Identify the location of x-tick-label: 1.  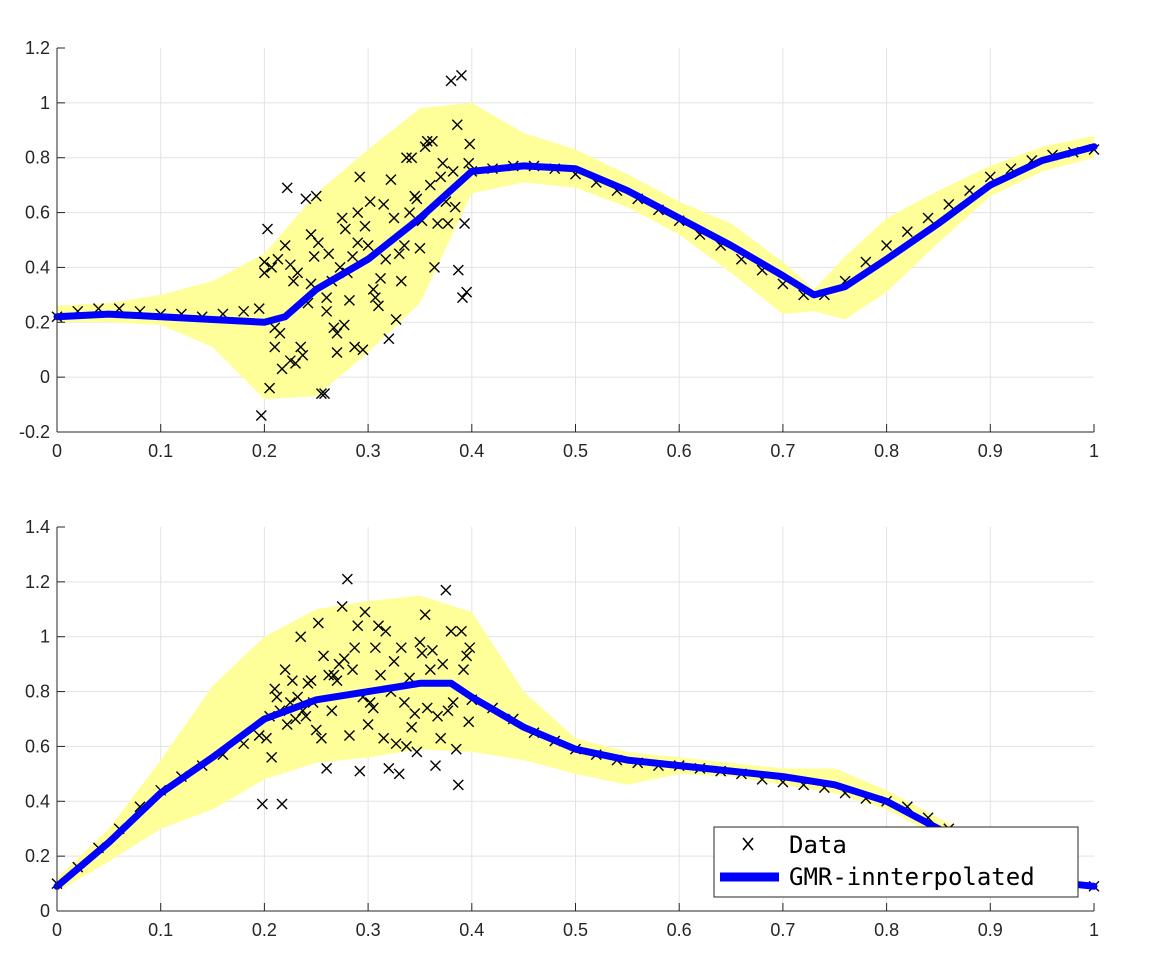
(1094, 930).